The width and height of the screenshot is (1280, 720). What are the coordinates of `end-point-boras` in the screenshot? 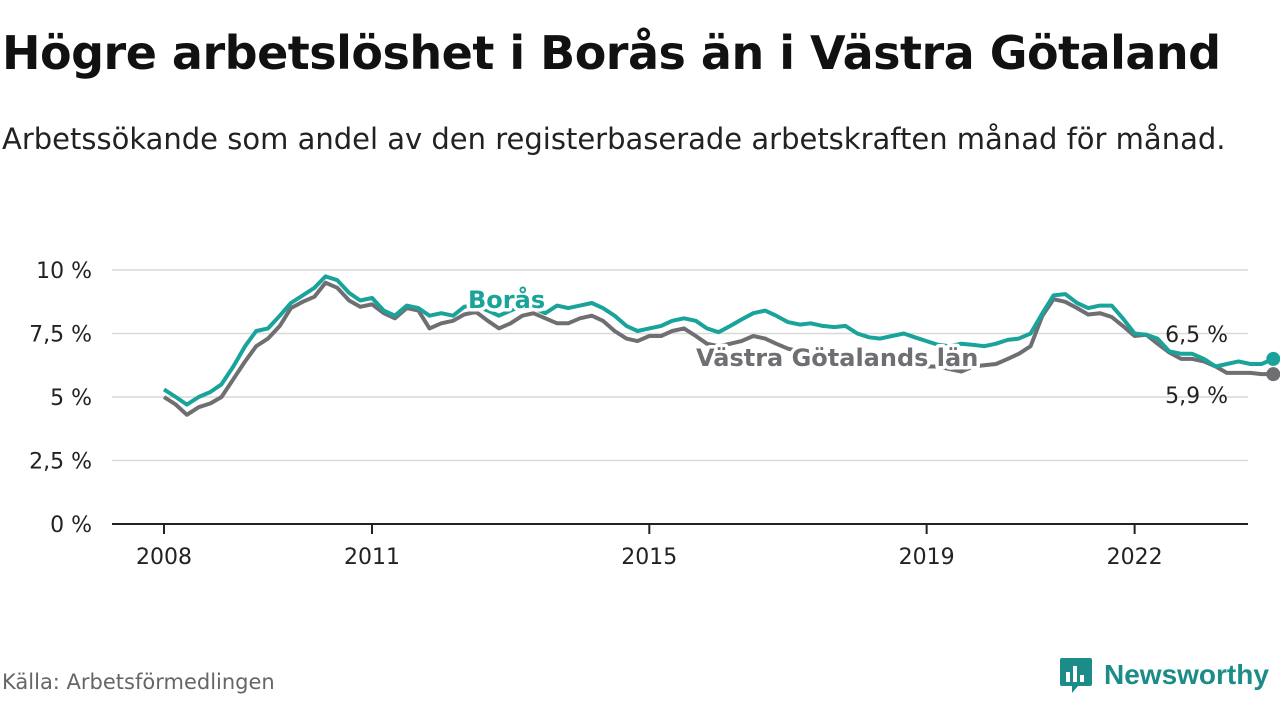 It's located at (1273, 358).